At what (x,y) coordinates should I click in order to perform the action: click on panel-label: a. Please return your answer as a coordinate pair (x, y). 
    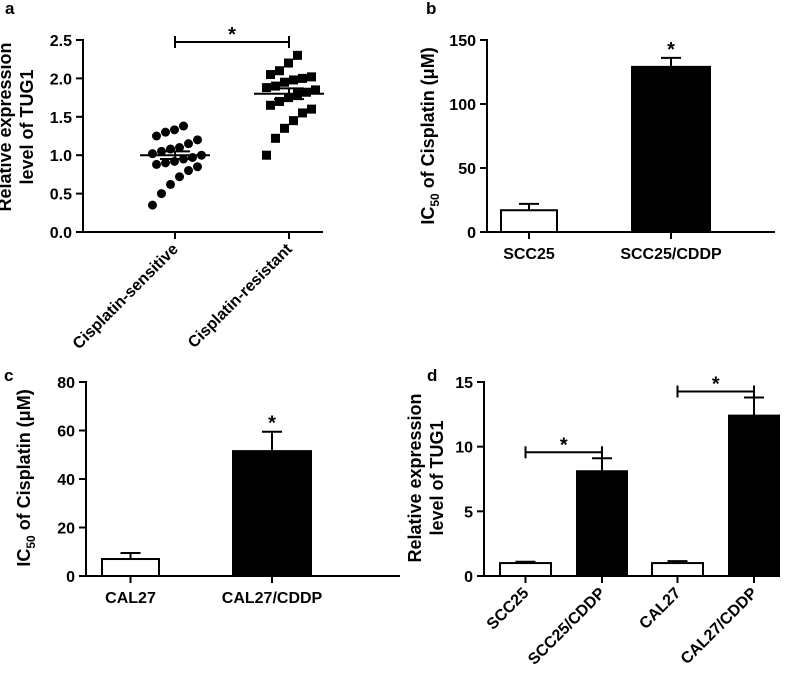
    Looking at the image, I should click on (10, 9).